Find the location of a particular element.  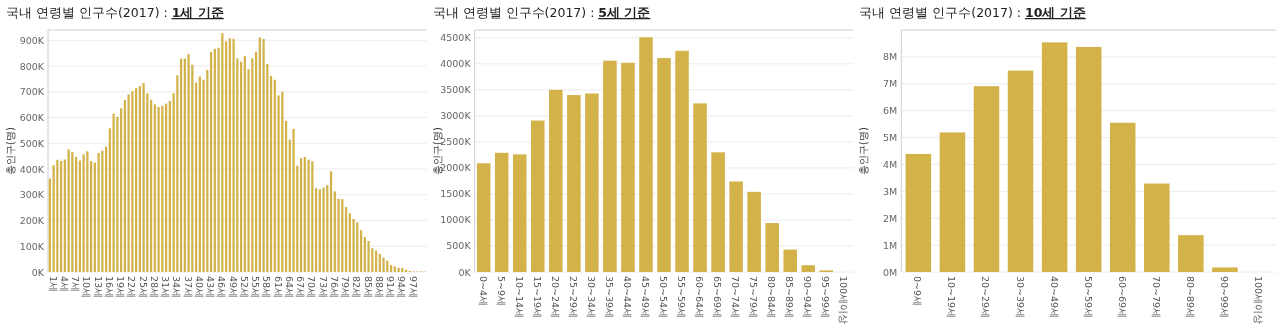

x-tick-label: 85세 is located at coordinates (369, 287).